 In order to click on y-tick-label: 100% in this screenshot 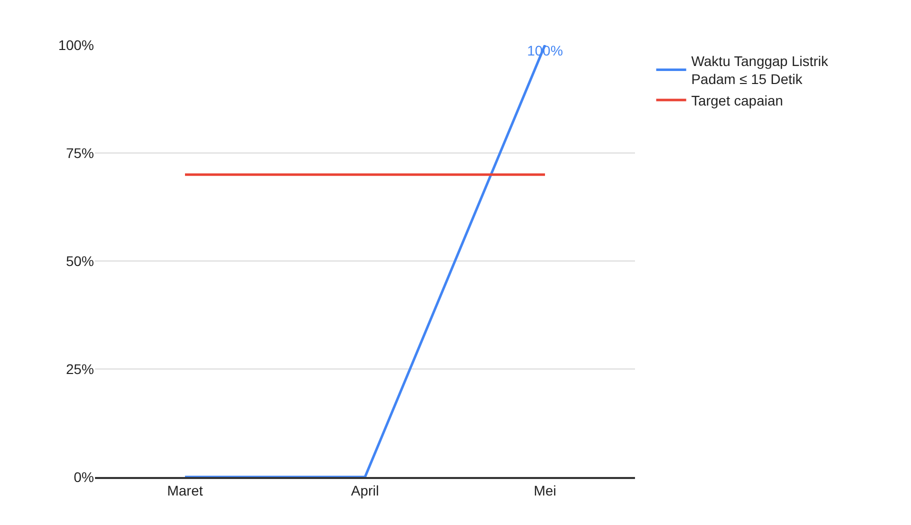, I will do `click(76, 44)`.